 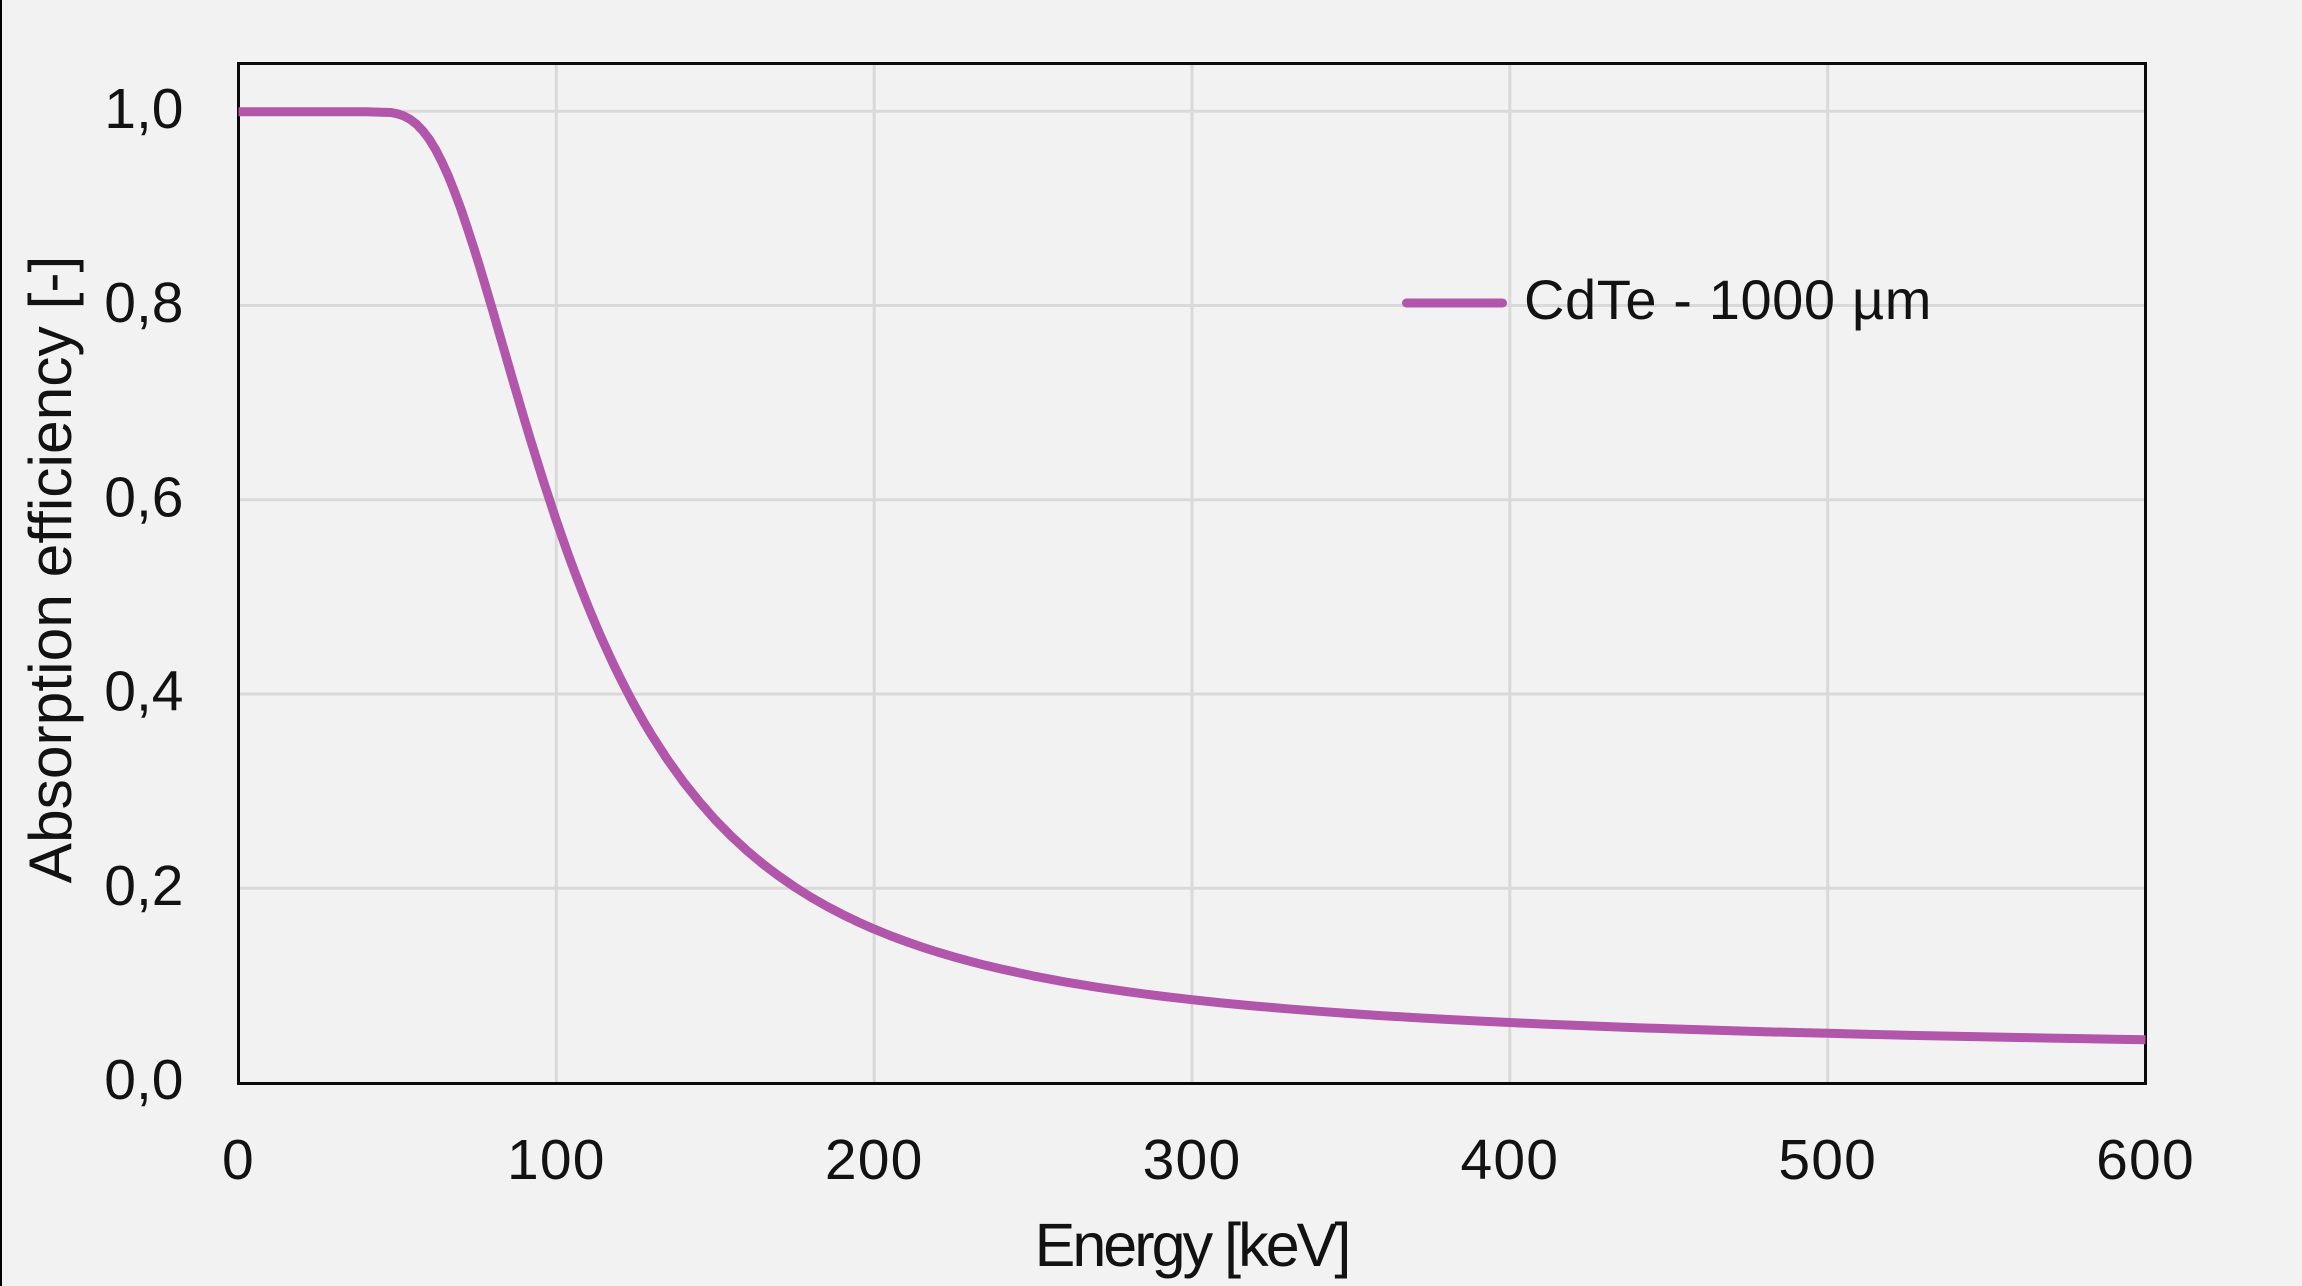 I want to click on svg-text: 0,2, so click(x=143, y=886).